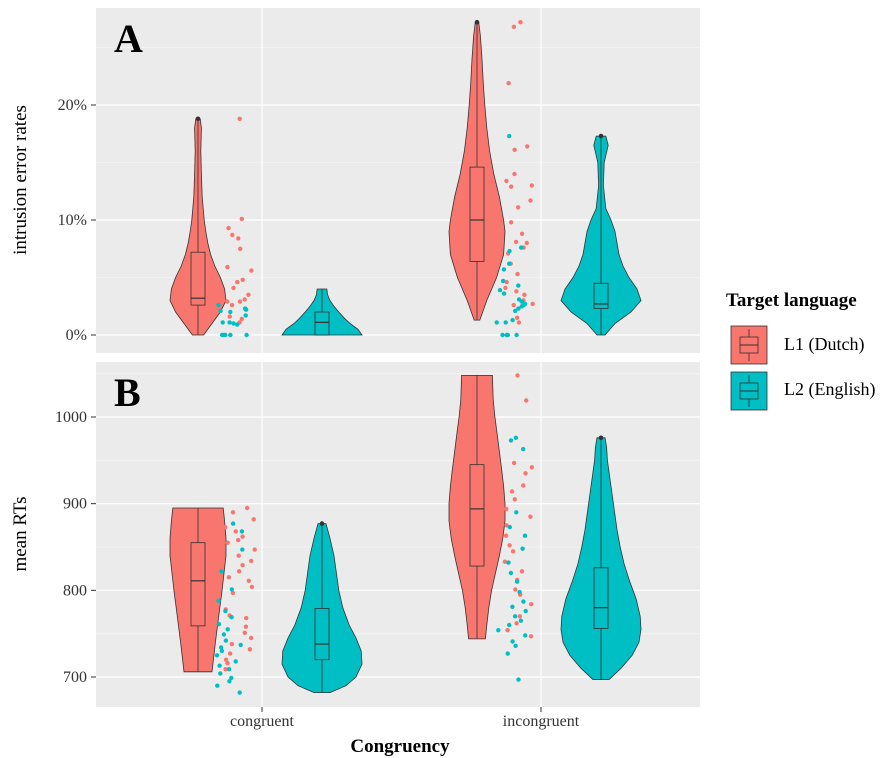 This screenshot has height=758, width=895. Describe the element at coordinates (128, 38) in the screenshot. I see `panel-a-label: A` at that location.